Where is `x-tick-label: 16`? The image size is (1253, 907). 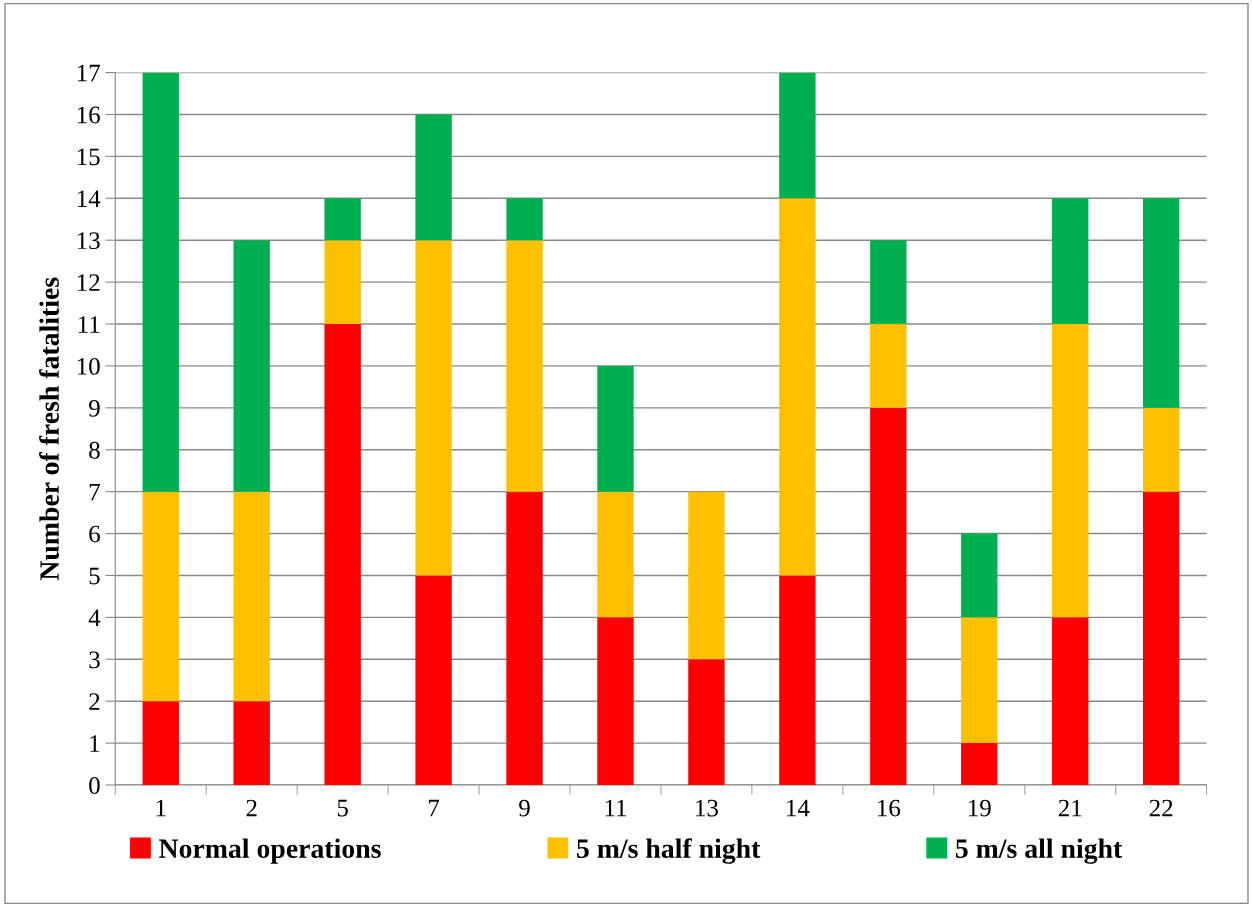
x-tick-label: 16 is located at coordinates (889, 808).